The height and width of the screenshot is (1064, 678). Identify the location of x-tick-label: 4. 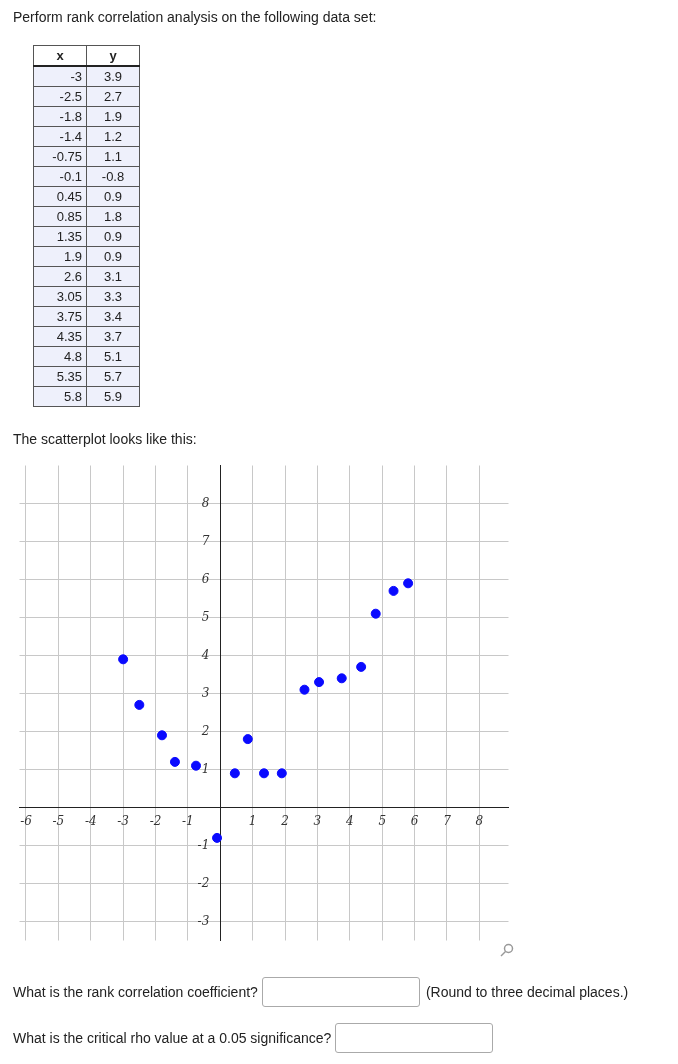
(349, 820).